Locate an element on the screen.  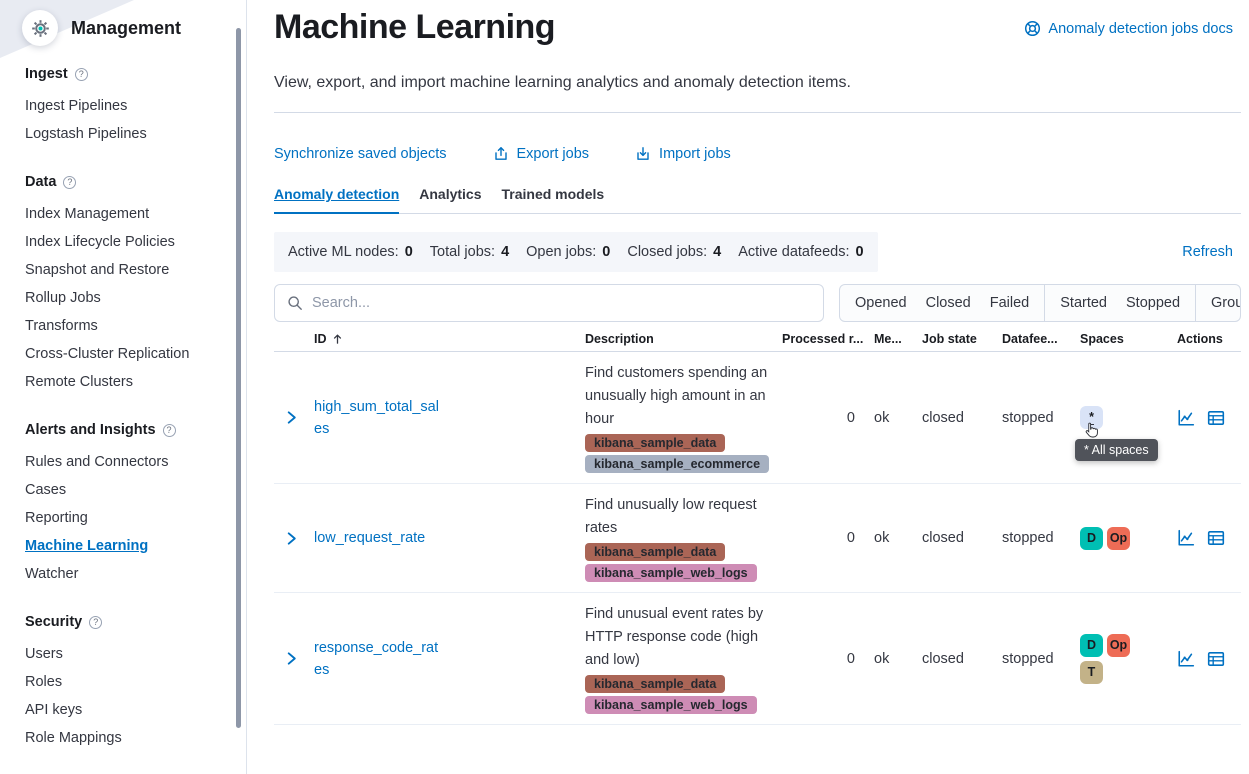
space-avatar-all-spaces: * is located at coordinates (1091, 417).